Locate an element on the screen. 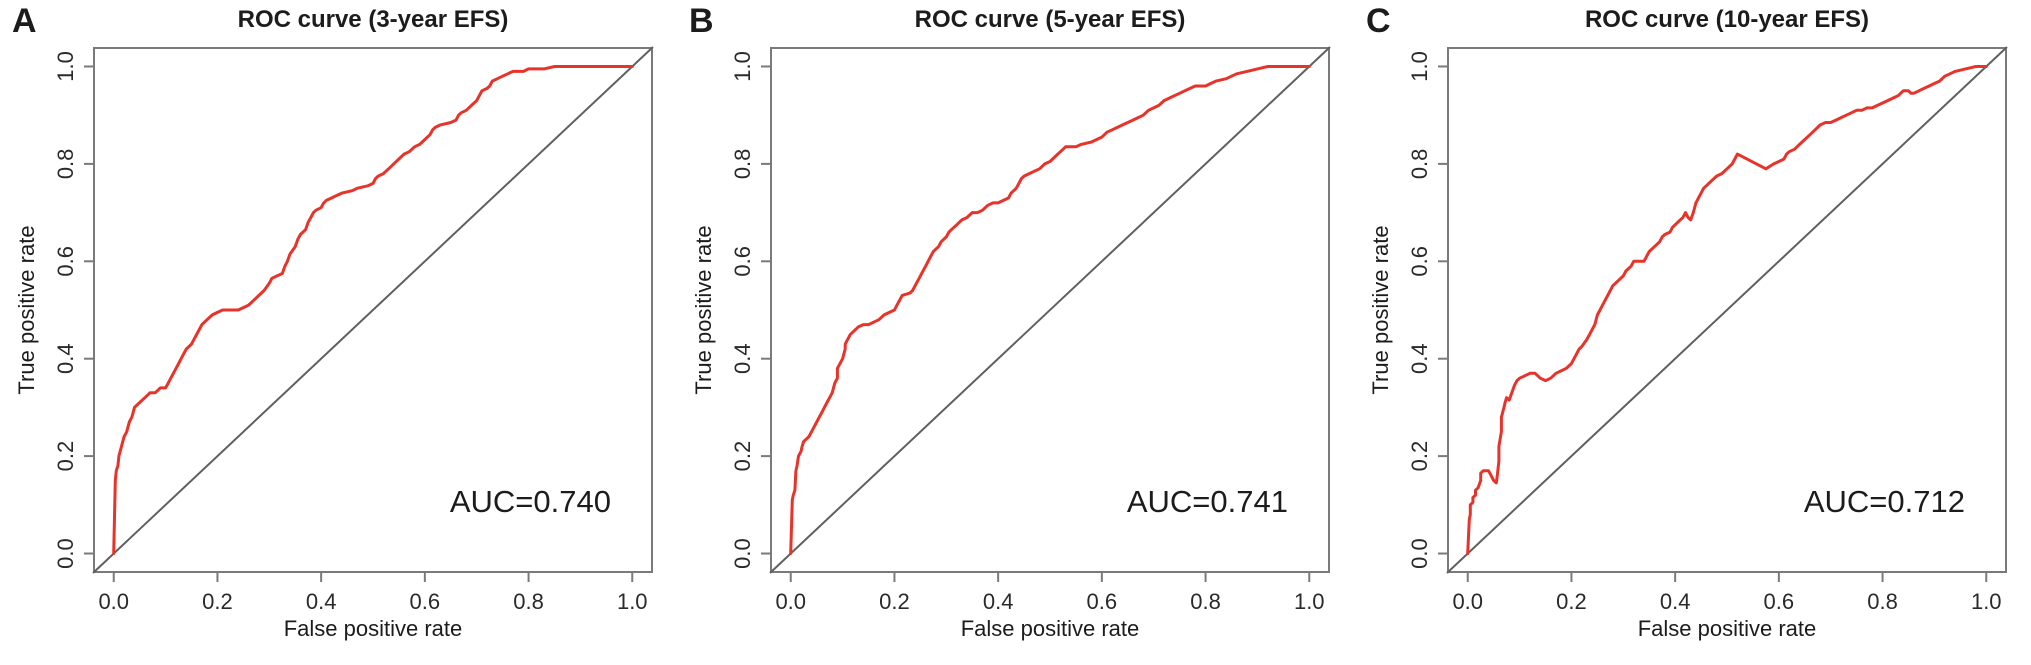 This screenshot has height=665, width=2031. auc-annotation: AUC=0.740 is located at coordinates (530, 501).